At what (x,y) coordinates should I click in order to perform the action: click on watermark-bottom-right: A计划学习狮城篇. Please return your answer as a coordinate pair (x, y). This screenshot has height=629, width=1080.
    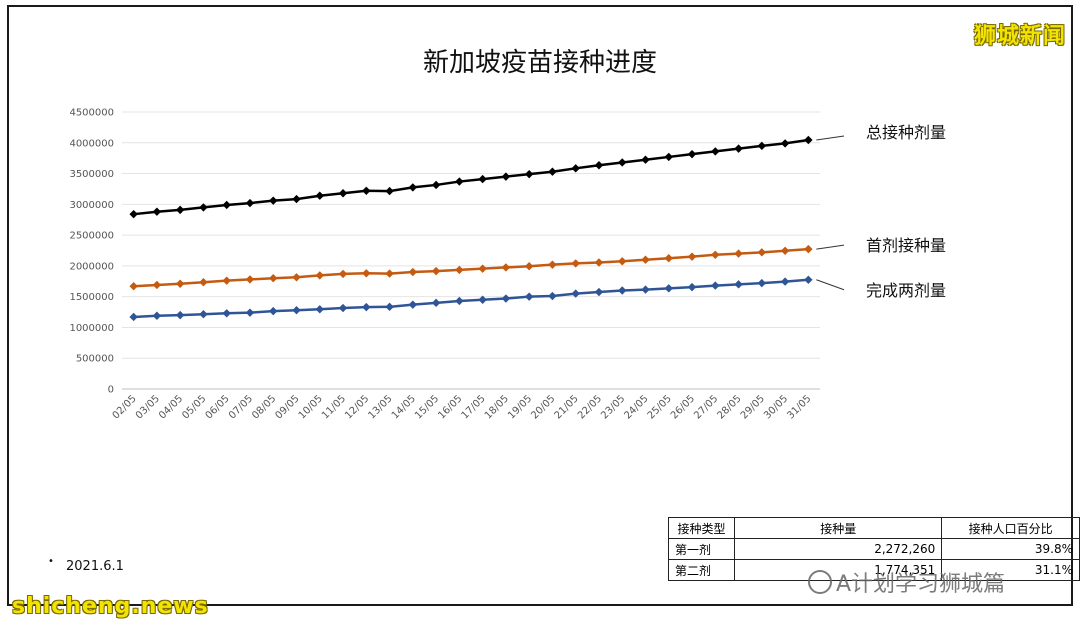
    Looking at the image, I should click on (906, 582).